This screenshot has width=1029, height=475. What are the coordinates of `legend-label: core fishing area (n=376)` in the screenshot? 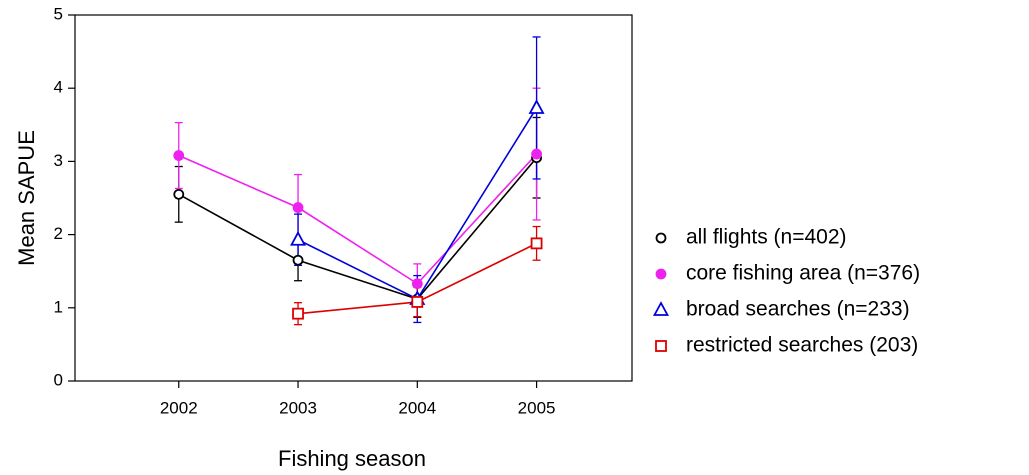 It's located at (803, 273).